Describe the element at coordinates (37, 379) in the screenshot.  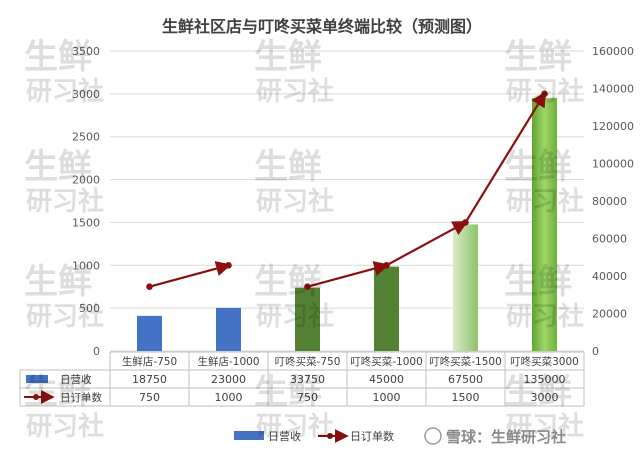
I see `table-legend-swatch` at that location.